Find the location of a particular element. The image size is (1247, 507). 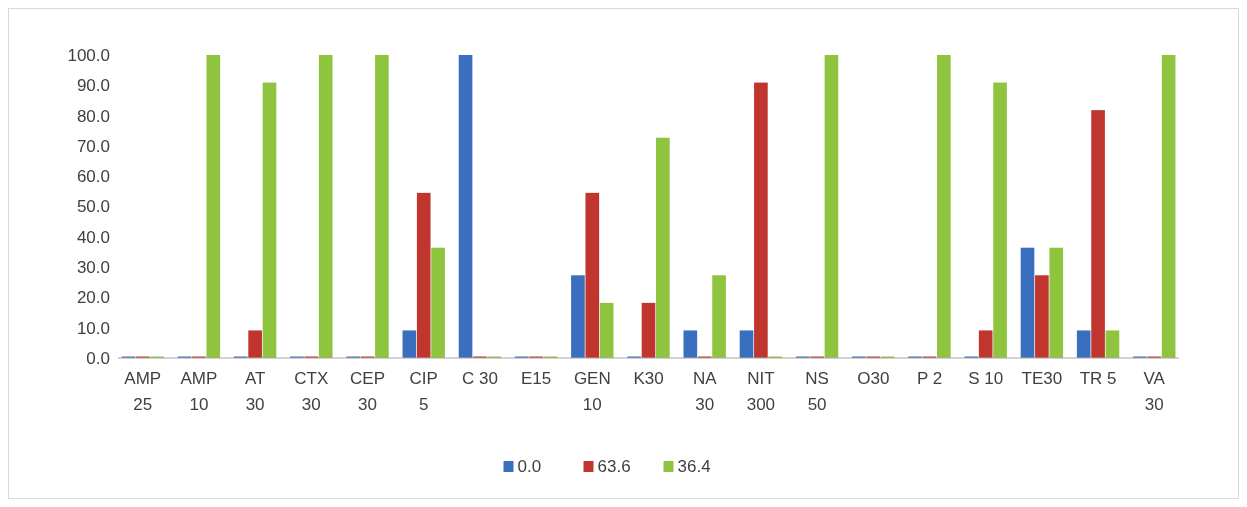

x-tick-label: NA 30 is located at coordinates (705, 391).